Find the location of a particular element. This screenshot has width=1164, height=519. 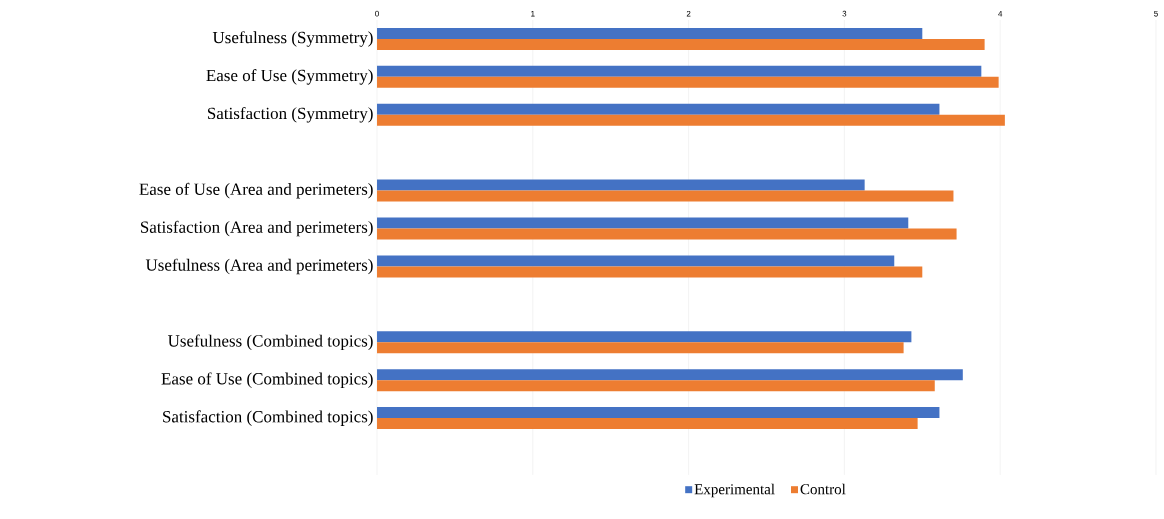

legend-label: Control is located at coordinates (823, 489).